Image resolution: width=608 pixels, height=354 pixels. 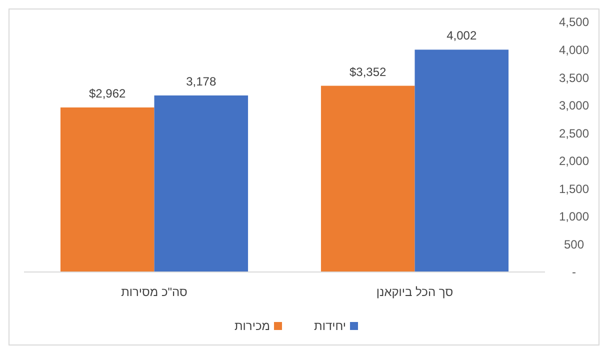 What do you see at coordinates (574, 133) in the screenshot?
I see `y-tick-label: 2,500` at bounding box center [574, 133].